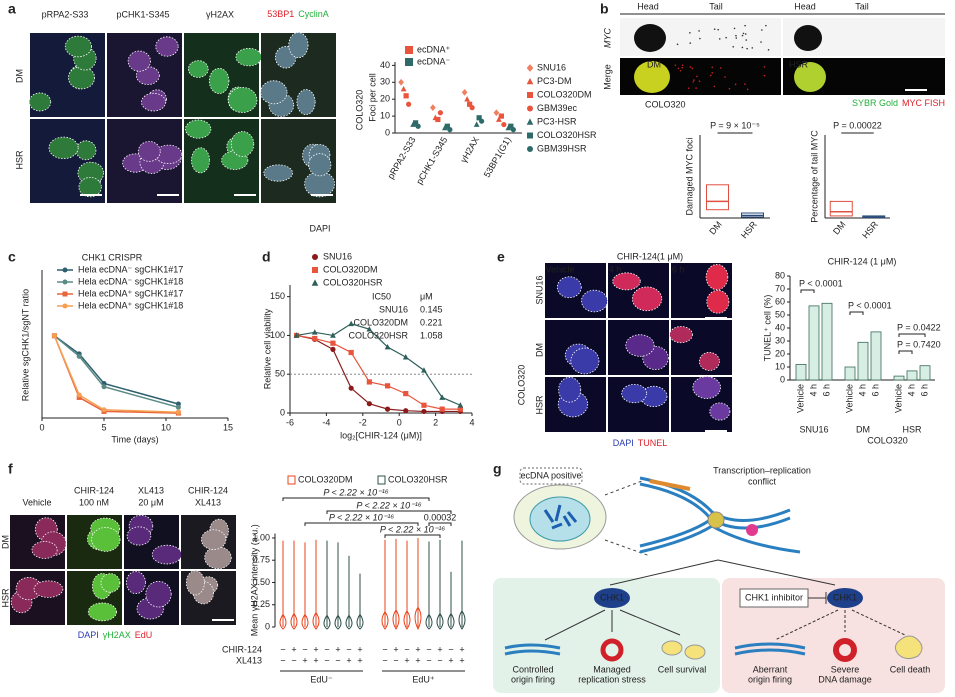  What do you see at coordinates (770, 649) in the screenshot?
I see `dna-icon` at bounding box center [770, 649].